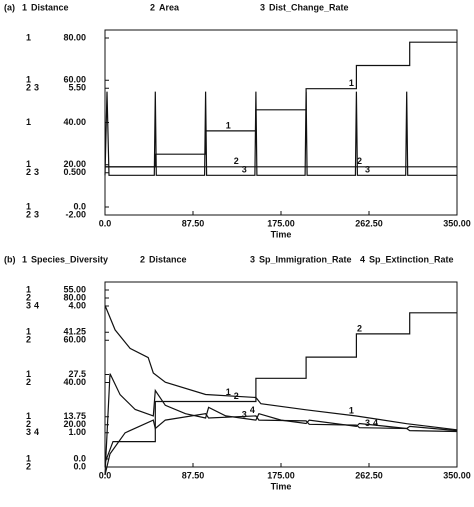  I want to click on y-tick-label: 4.00, so click(77, 305).